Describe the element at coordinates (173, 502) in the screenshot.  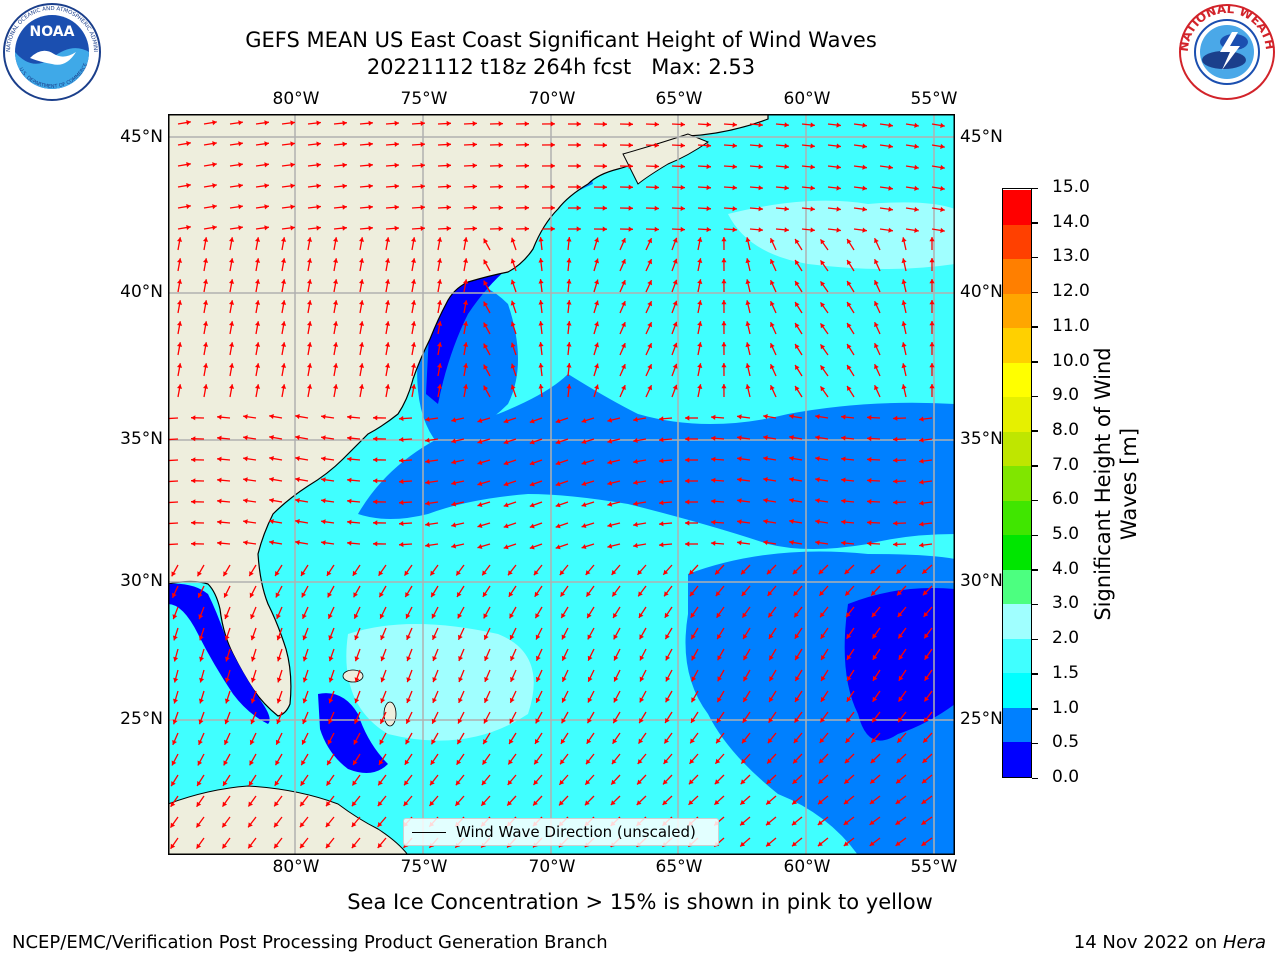
I see `arrow-icon` at that location.